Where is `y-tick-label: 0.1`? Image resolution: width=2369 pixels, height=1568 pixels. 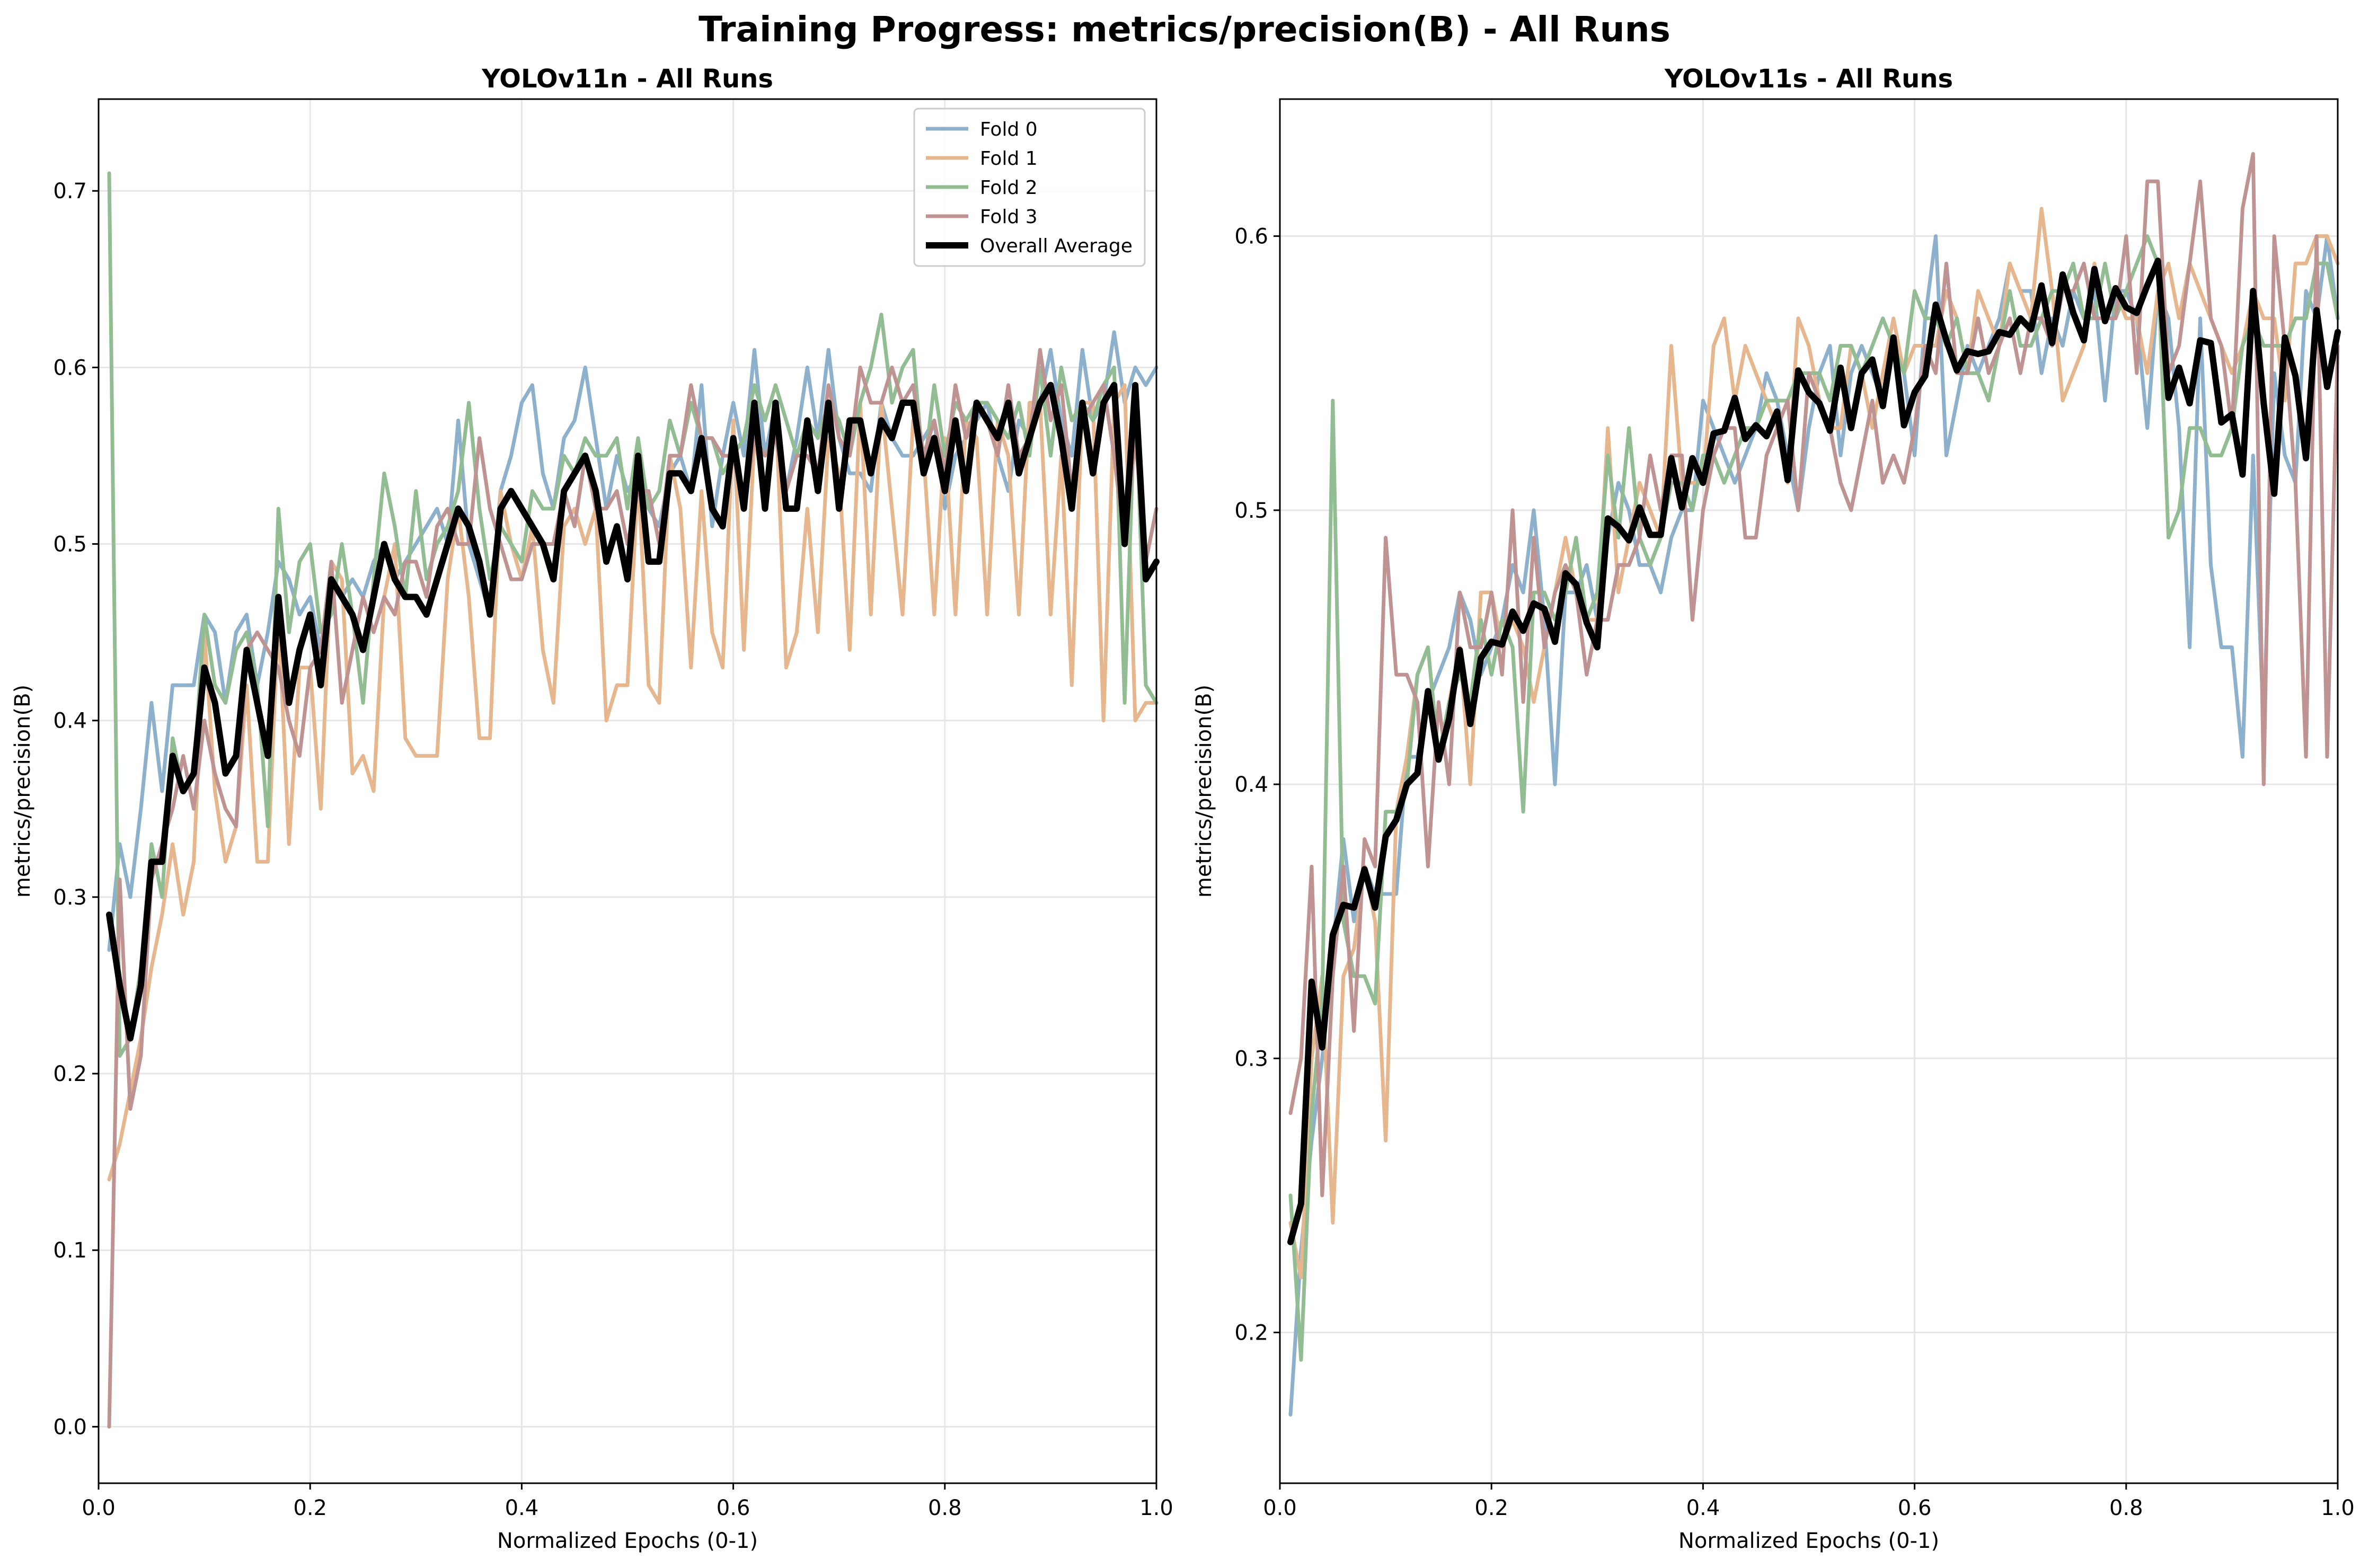 y-tick-label: 0.1 is located at coordinates (70, 1250).